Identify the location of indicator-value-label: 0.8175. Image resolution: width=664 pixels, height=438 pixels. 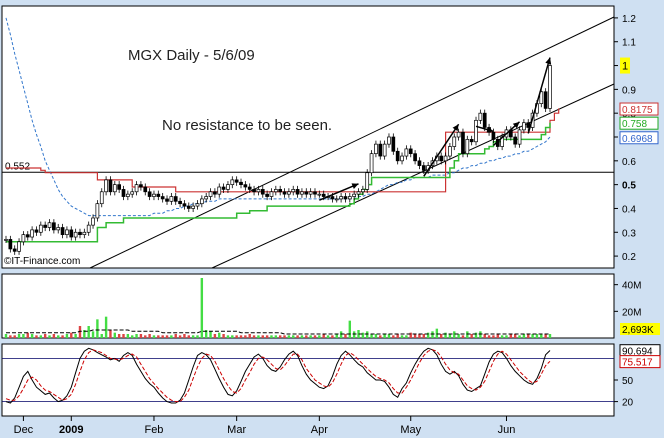
(637, 110).